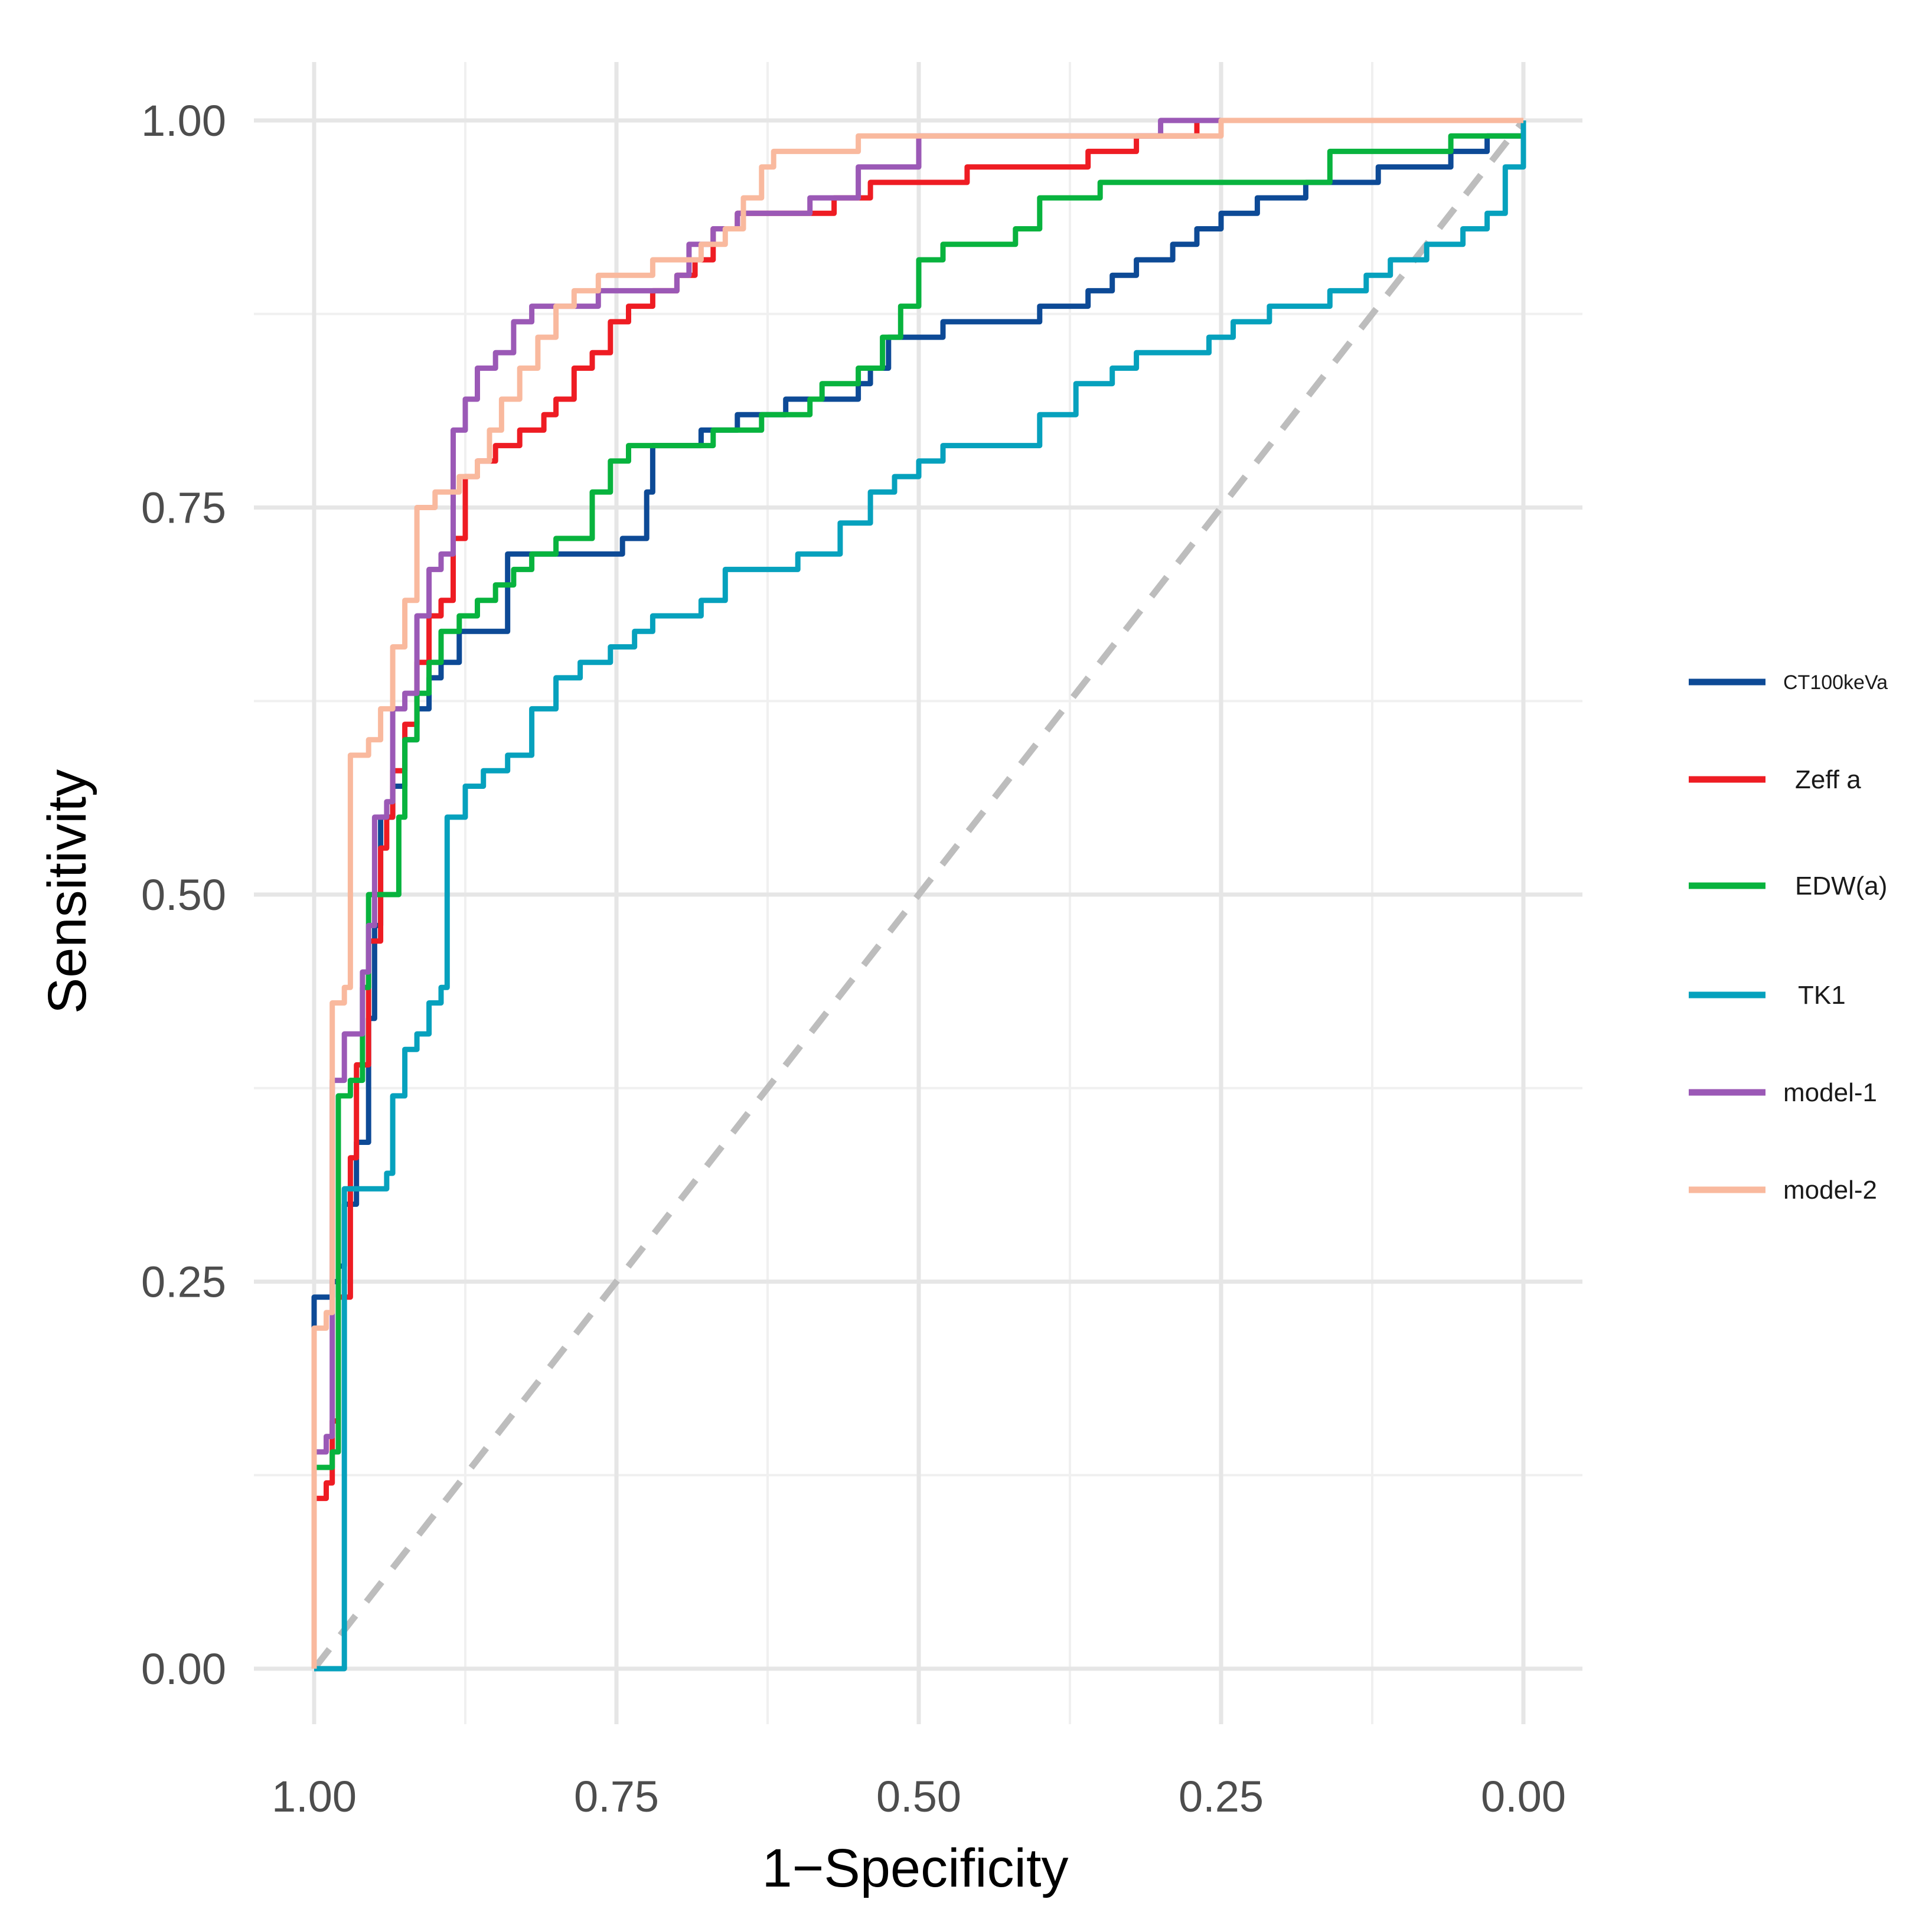 This screenshot has width=1932, height=1922. I want to click on x-axis-tick-labels: 1.00 0.75 0.50 0.25 0.00, so click(919, 1797).